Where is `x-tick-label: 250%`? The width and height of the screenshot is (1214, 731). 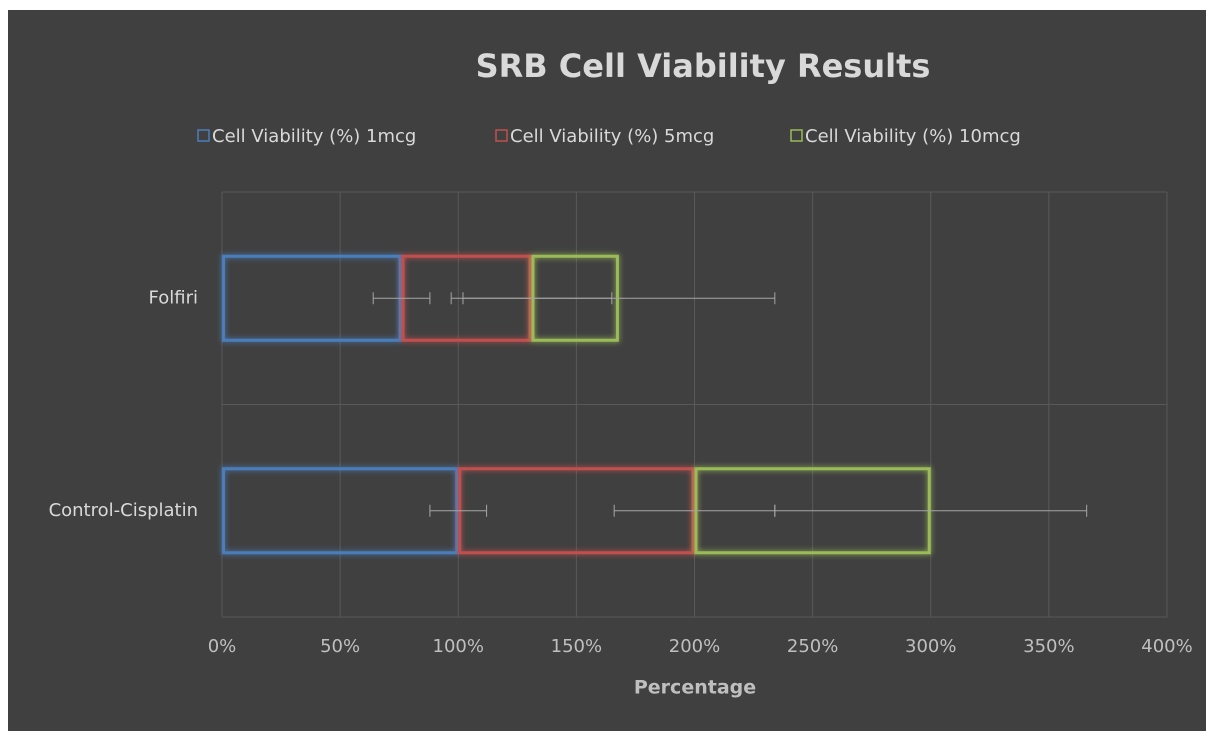
x-tick-label: 250% is located at coordinates (812, 646).